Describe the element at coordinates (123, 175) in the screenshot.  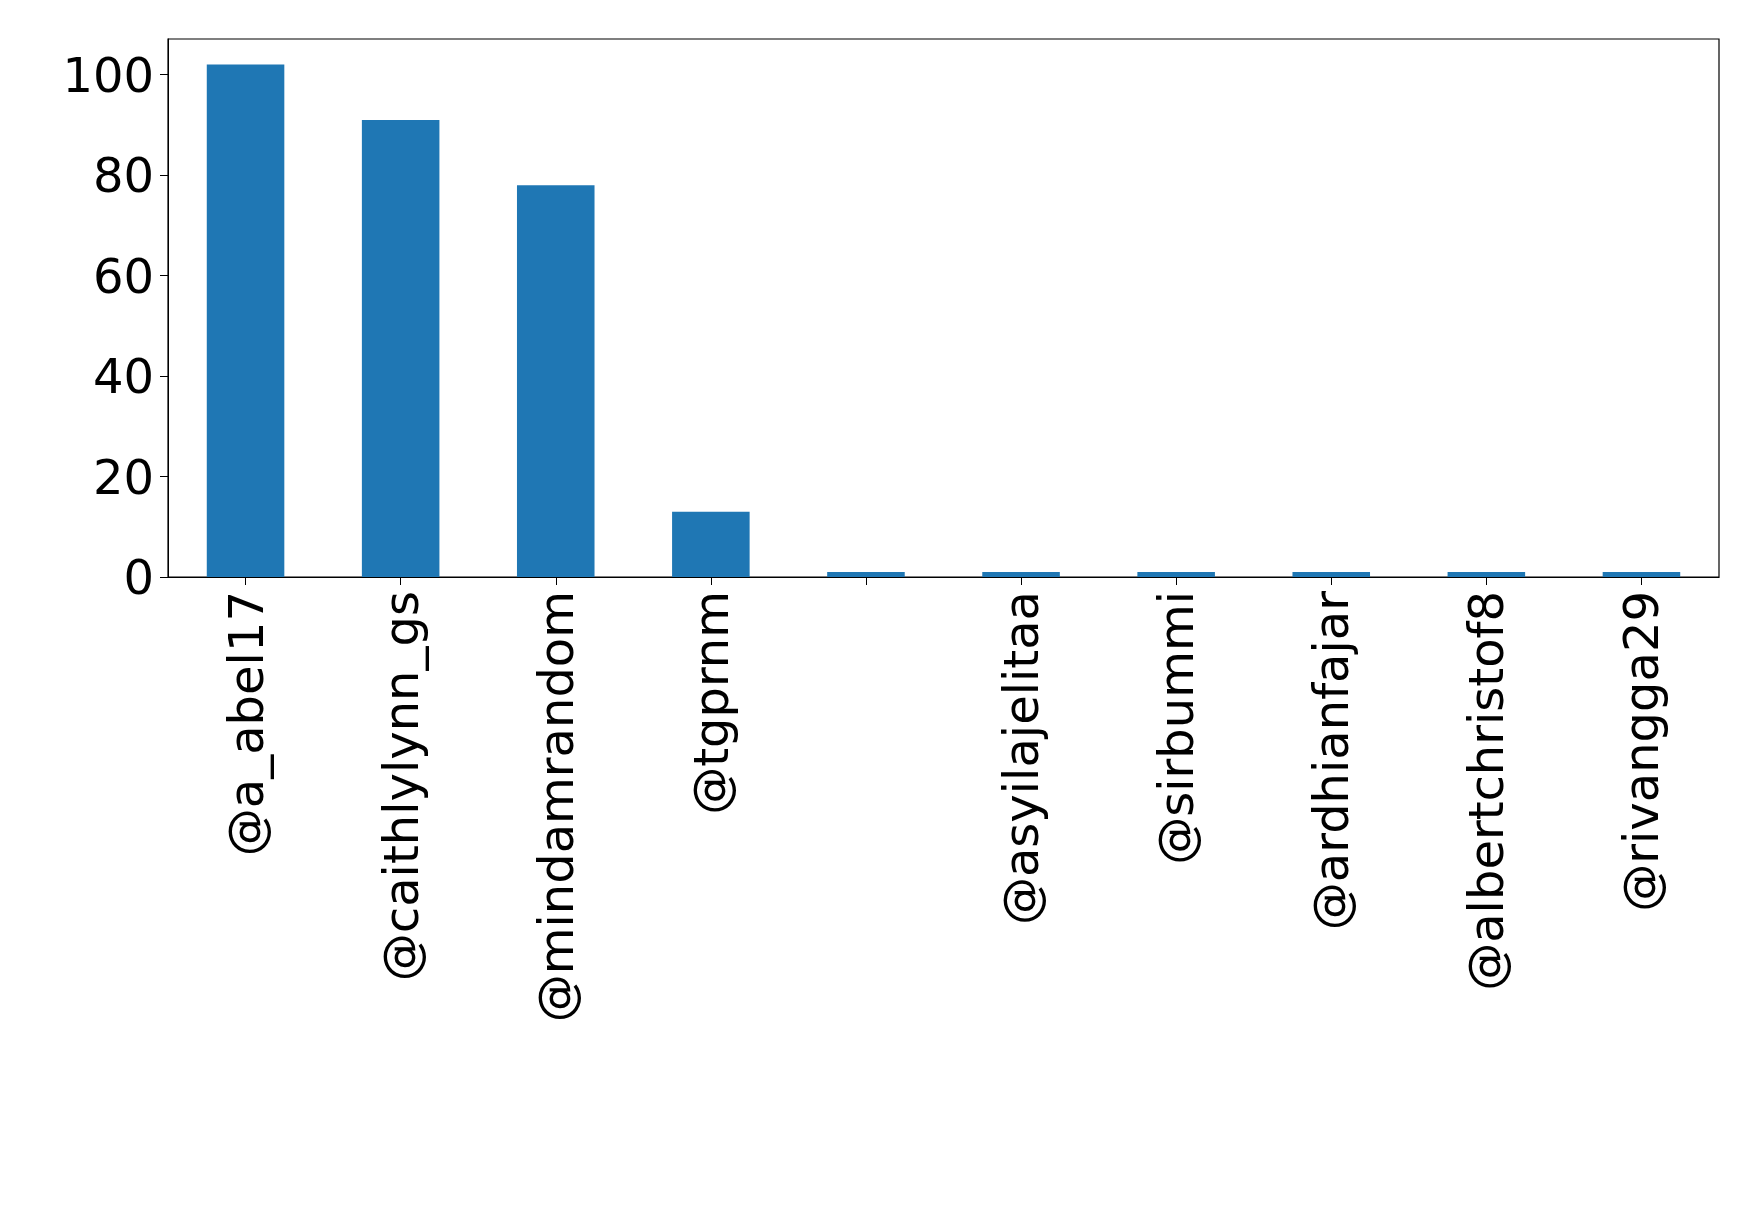
I see `y-tick-label: 80` at that location.